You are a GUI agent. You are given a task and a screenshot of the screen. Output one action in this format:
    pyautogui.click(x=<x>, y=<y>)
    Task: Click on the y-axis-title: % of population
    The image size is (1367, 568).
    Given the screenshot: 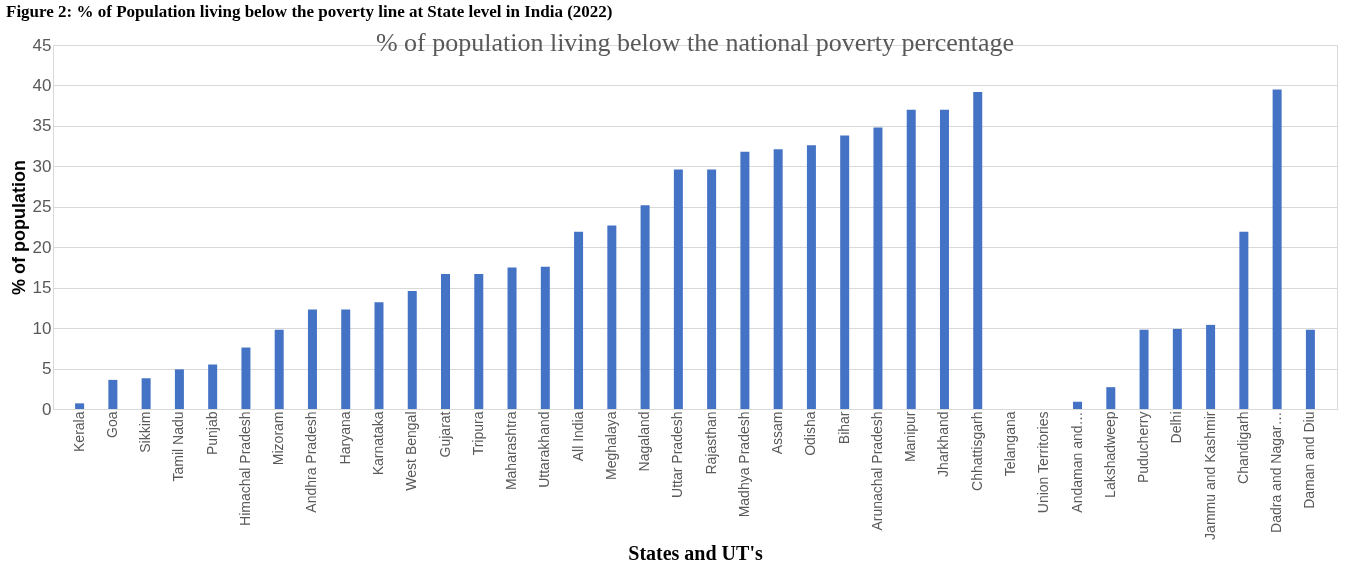 What is the action you would take?
    pyautogui.click(x=18, y=227)
    